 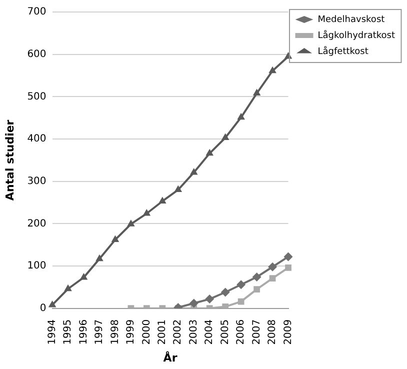 What do you see at coordinates (272, 332) in the screenshot?
I see `x-tick-label: 2008` at bounding box center [272, 332].